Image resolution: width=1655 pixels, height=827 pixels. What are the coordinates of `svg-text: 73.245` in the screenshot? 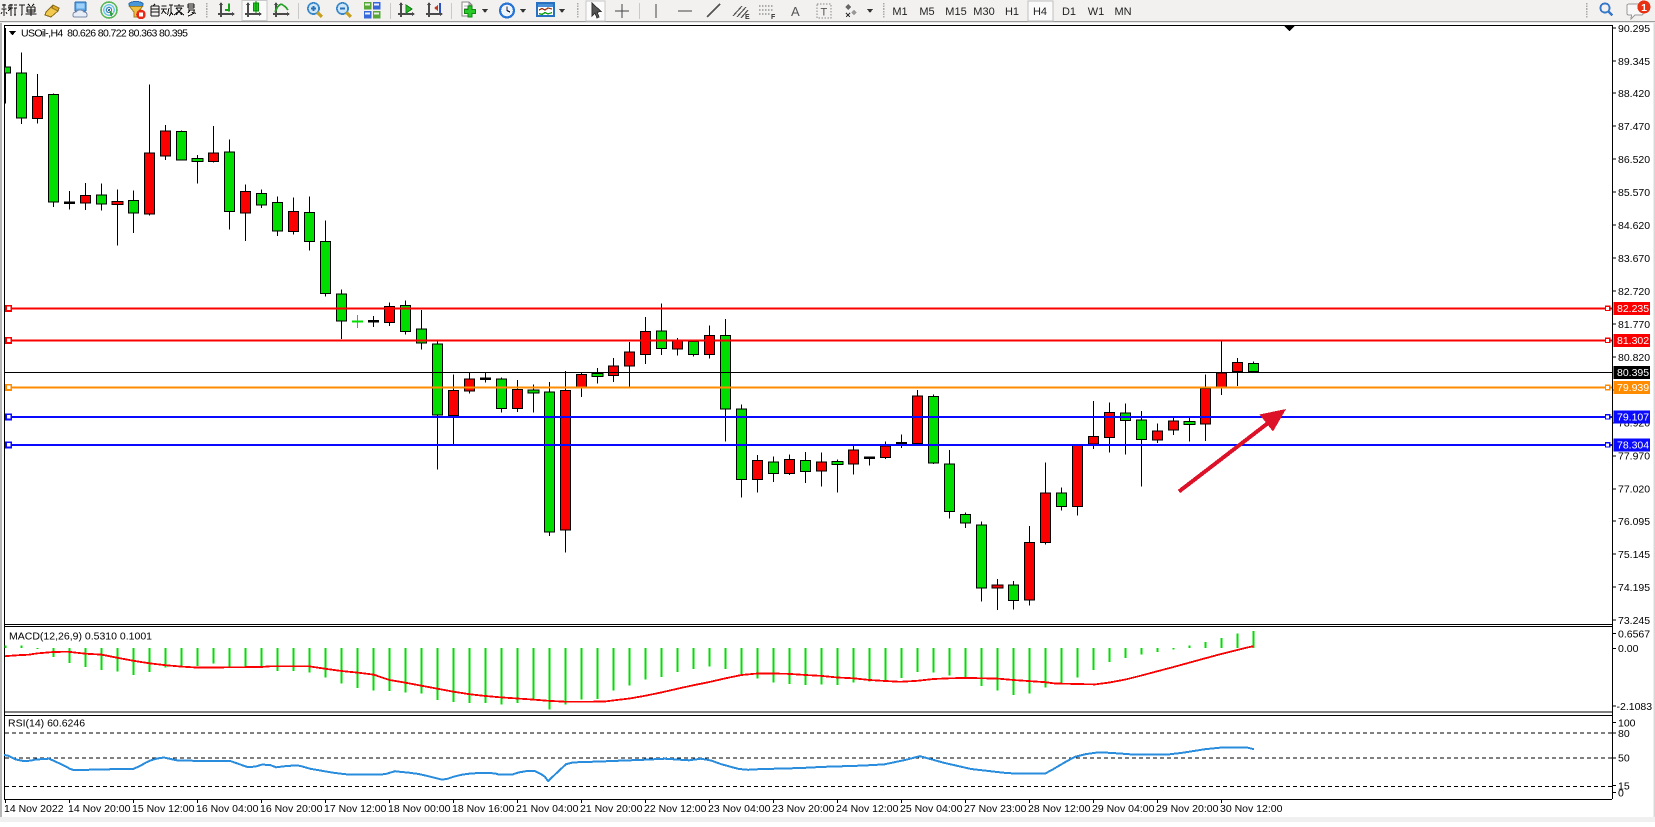 It's located at (1634, 621).